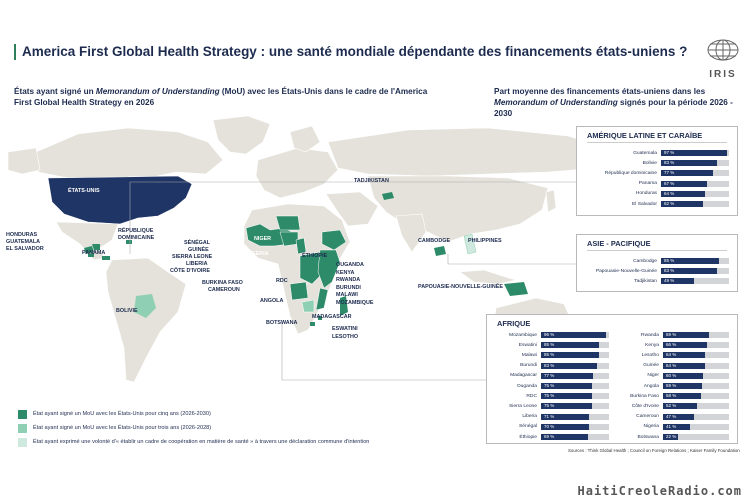 The height and width of the screenshot is (500, 750). I want to click on angola-shape, so click(299, 291).